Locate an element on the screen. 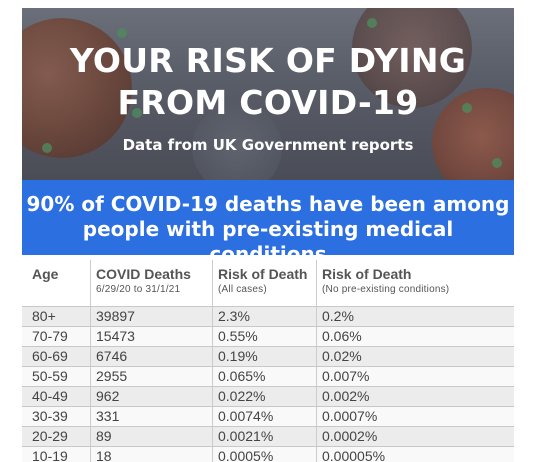 Image resolution: width=534 pixels, height=462 pixels. cell-risk-all: 0.0074% is located at coordinates (264, 416).